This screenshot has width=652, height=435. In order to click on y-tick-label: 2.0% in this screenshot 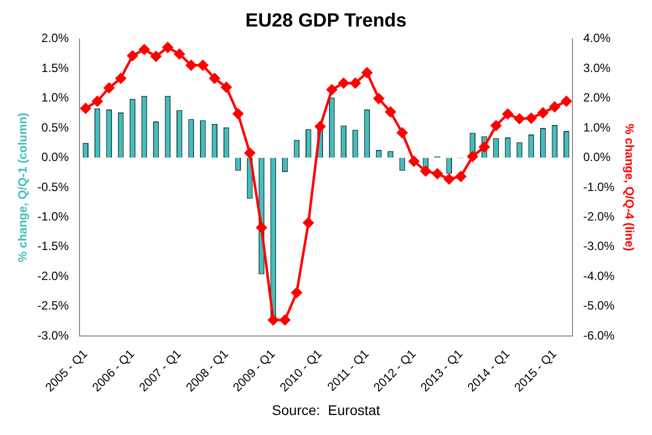, I will do `click(55, 38)`.